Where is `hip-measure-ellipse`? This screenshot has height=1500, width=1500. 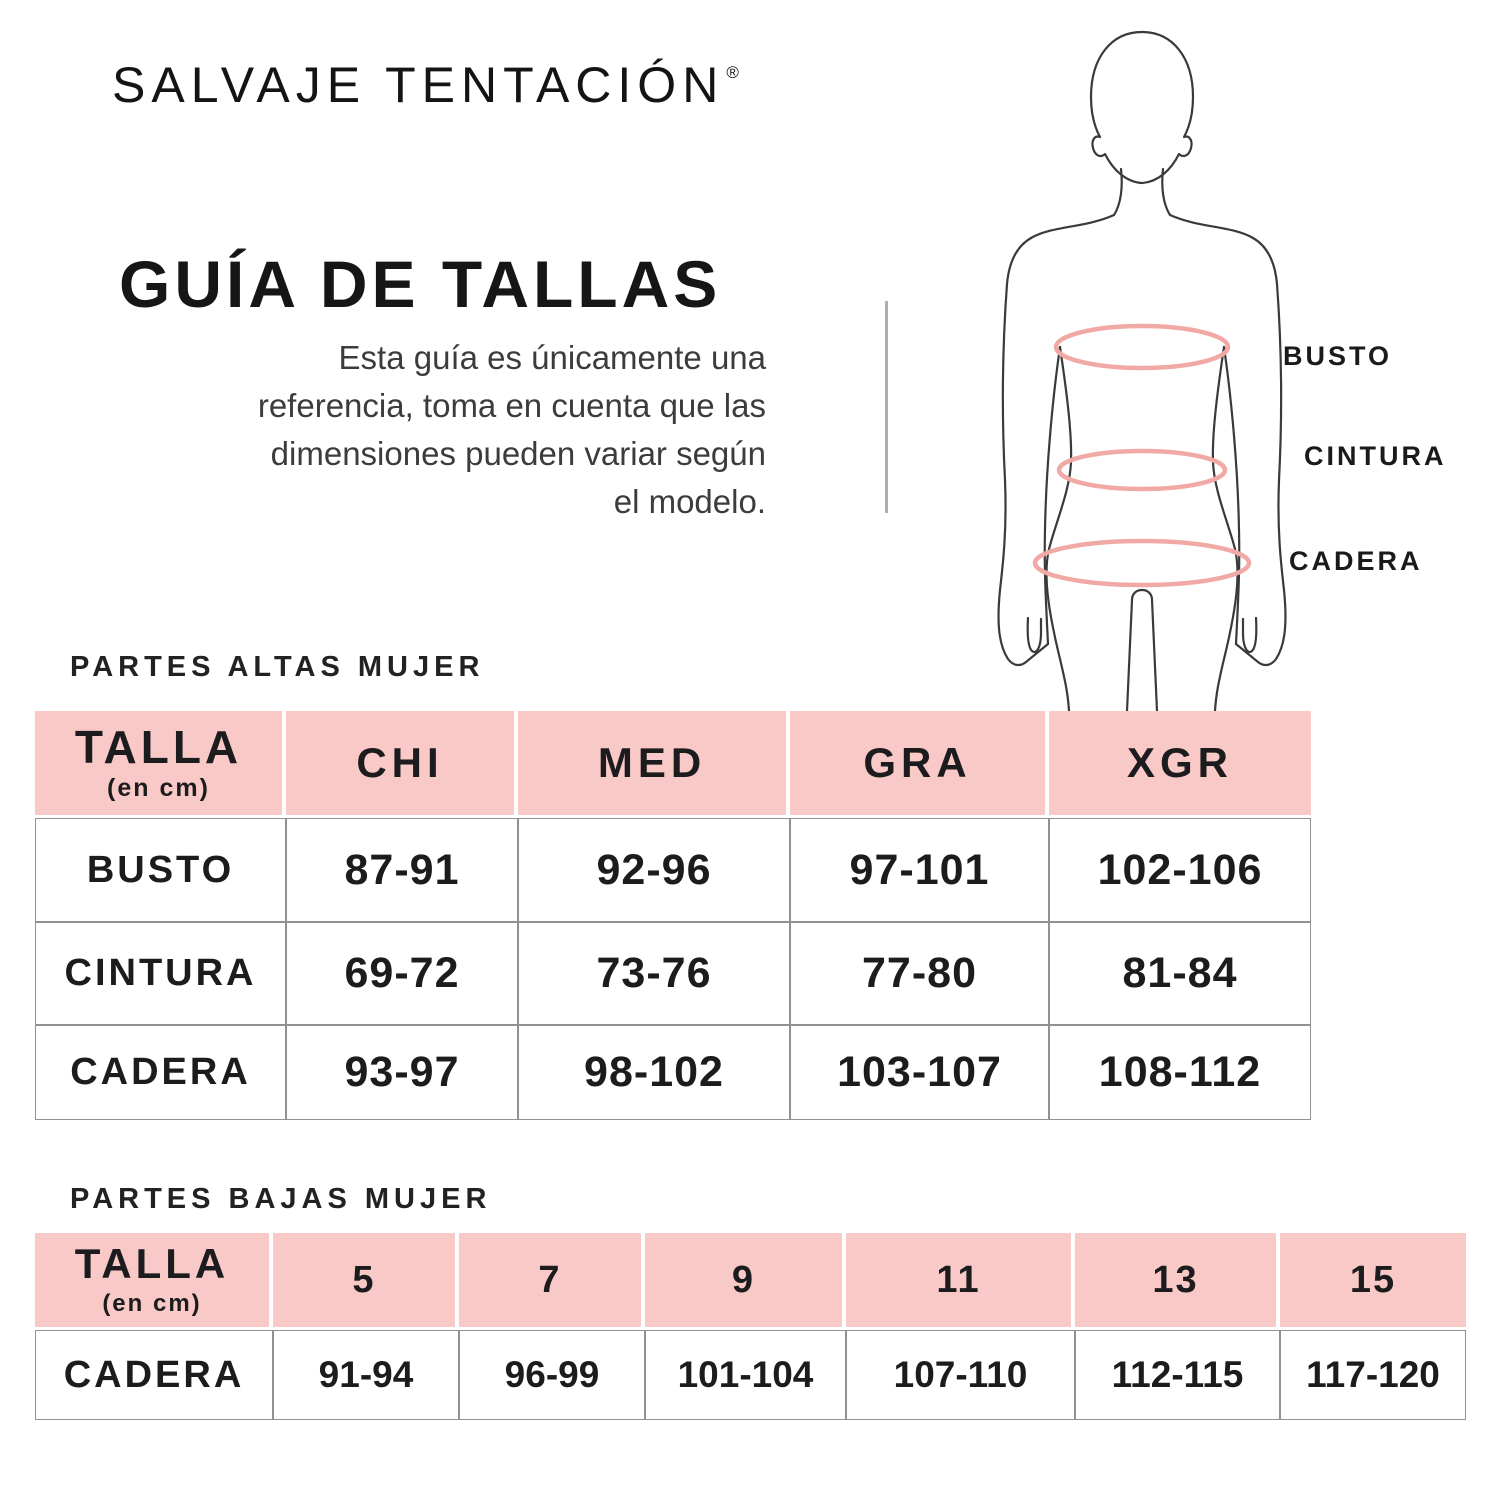
hip-measure-ellipse is located at coordinates (1142, 563).